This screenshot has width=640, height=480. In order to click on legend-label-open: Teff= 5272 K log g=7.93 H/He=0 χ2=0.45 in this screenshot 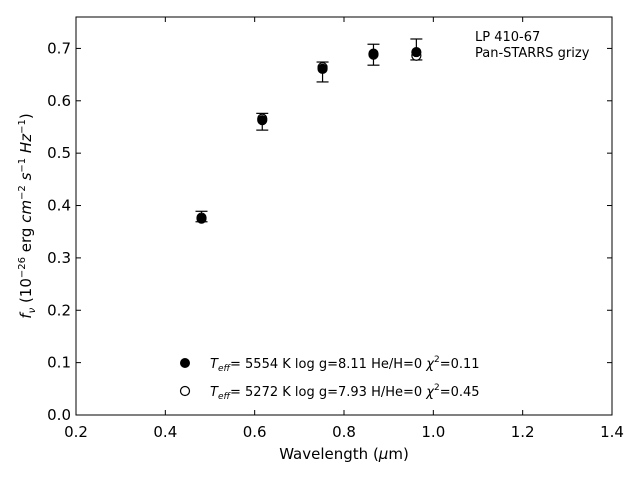, I will do `click(345, 392)`.